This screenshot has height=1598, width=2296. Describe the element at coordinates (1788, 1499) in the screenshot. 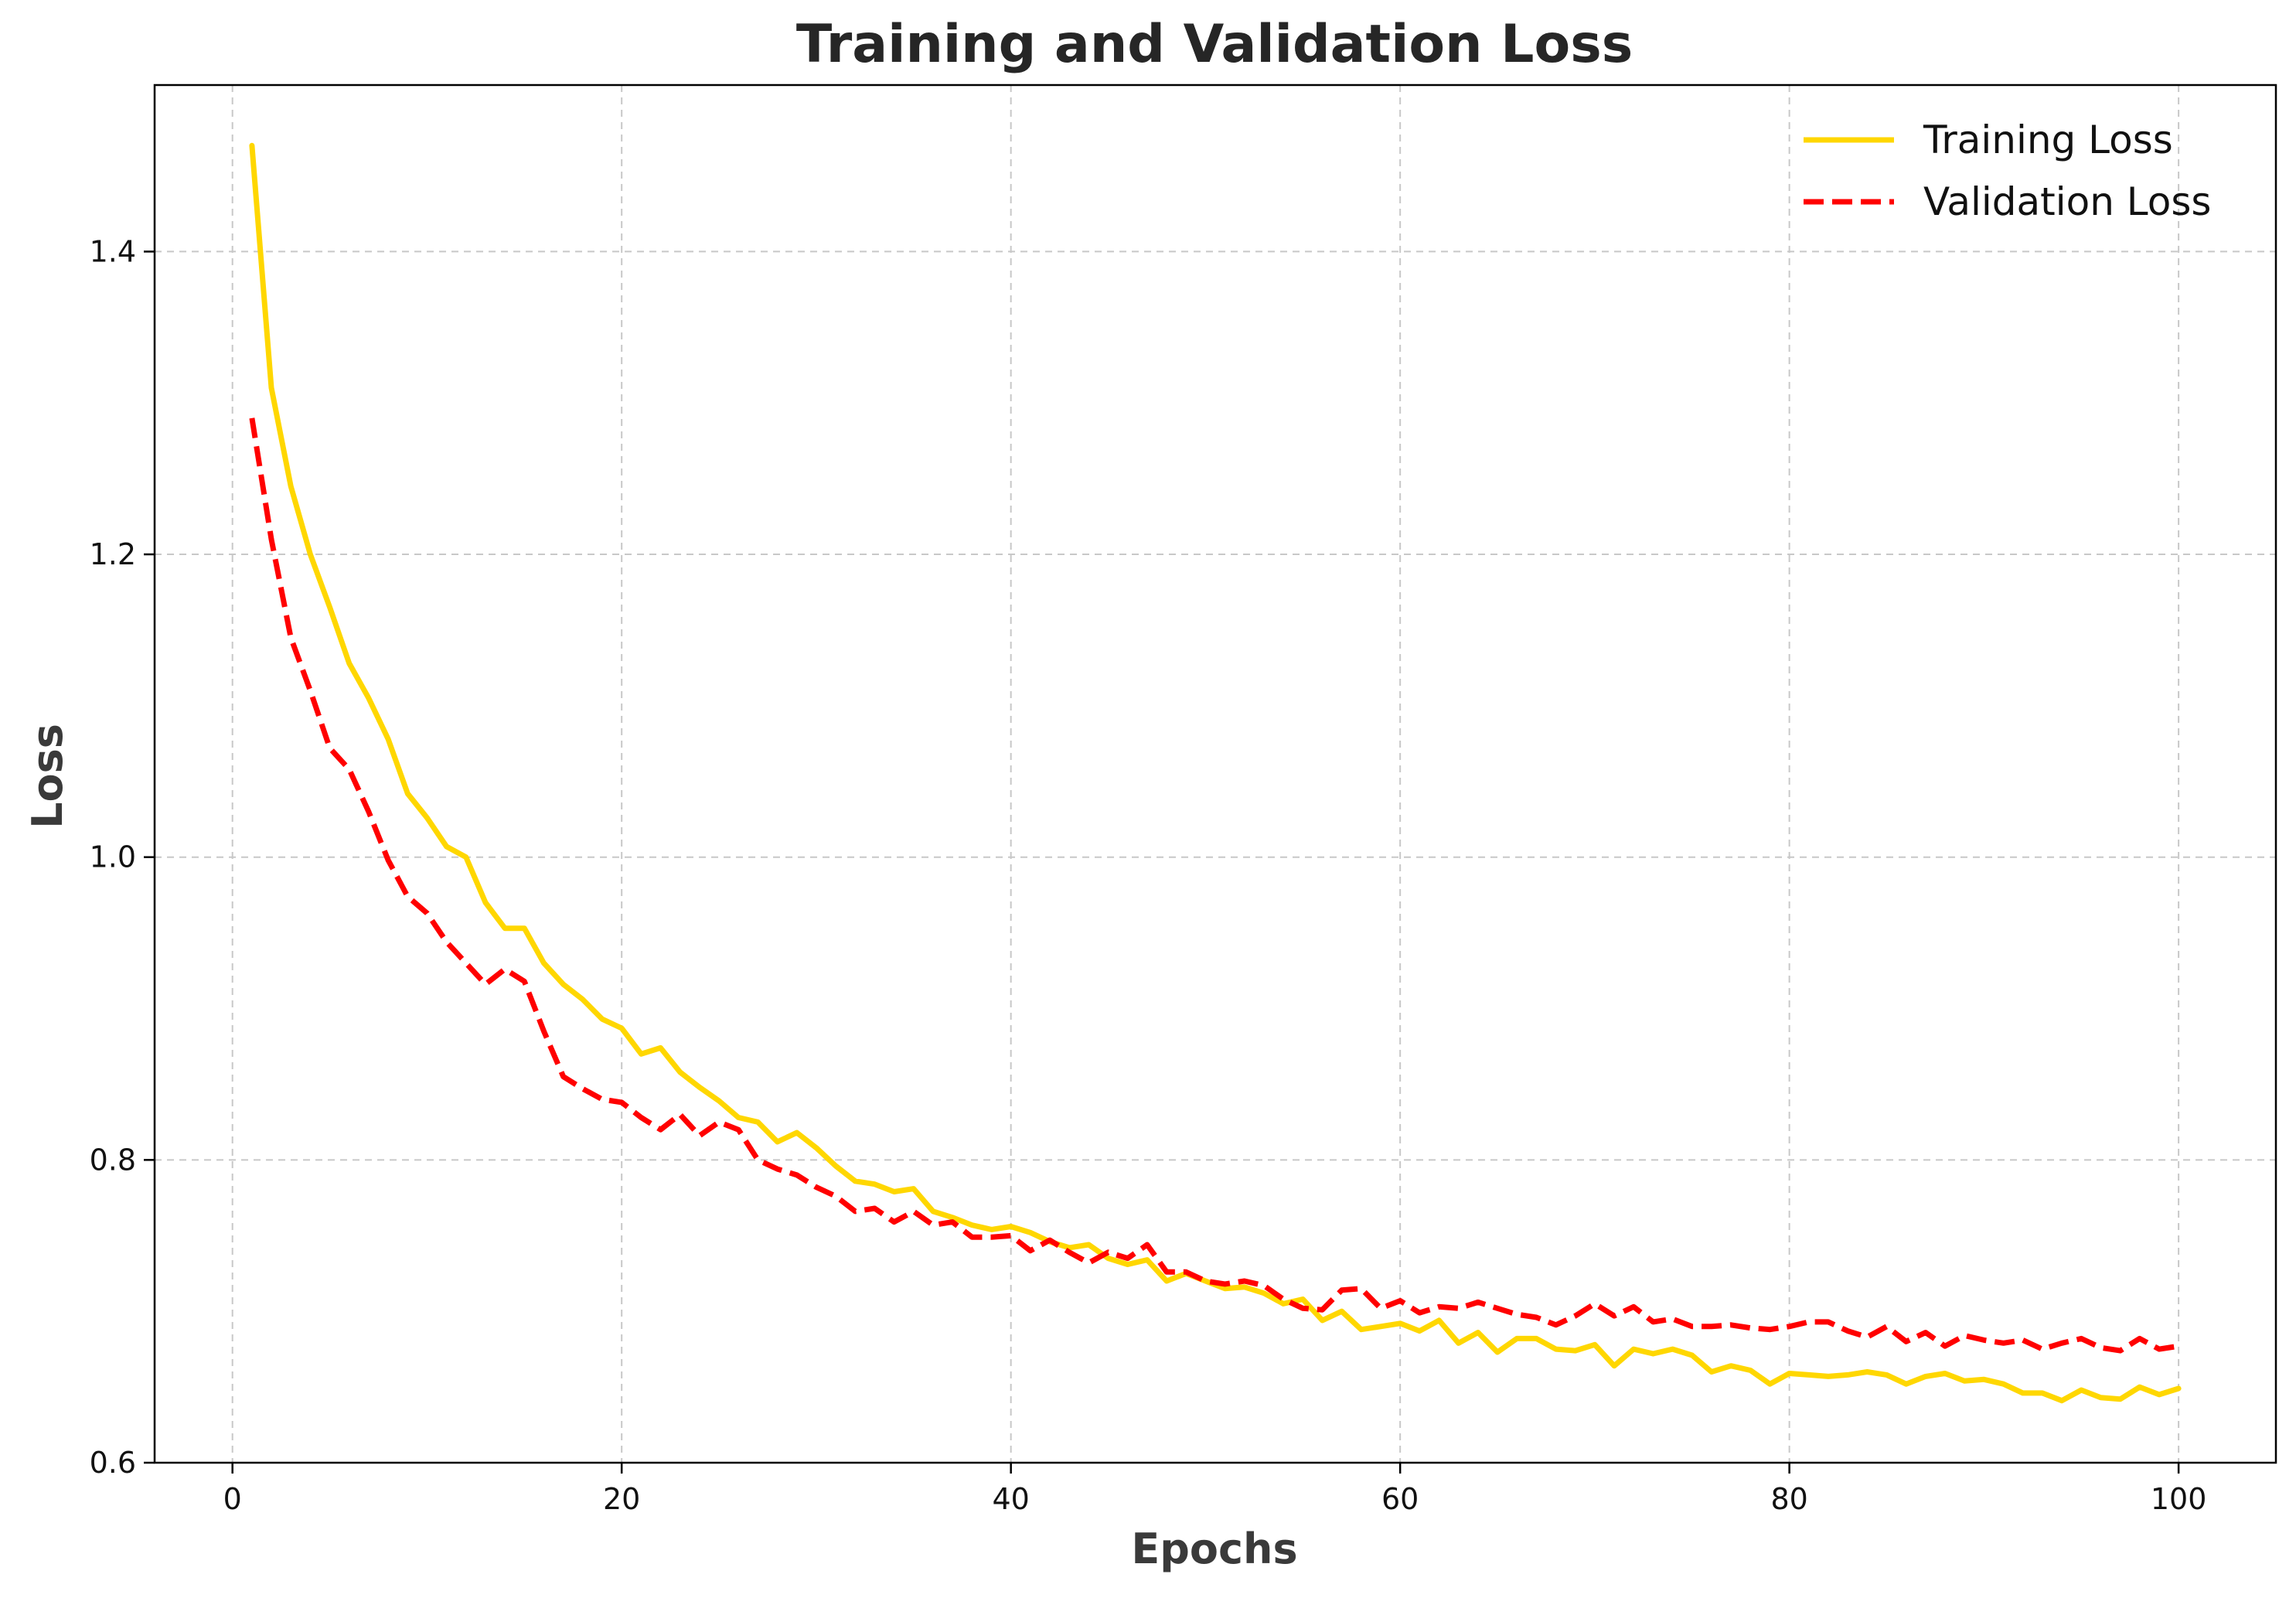

I see `x-tick-label: 80` at that location.